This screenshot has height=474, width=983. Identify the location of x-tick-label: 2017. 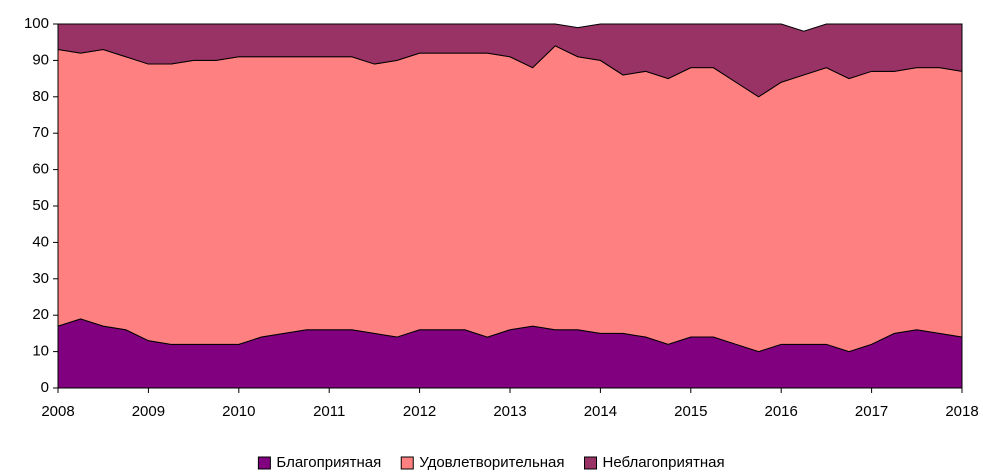
(871, 411).